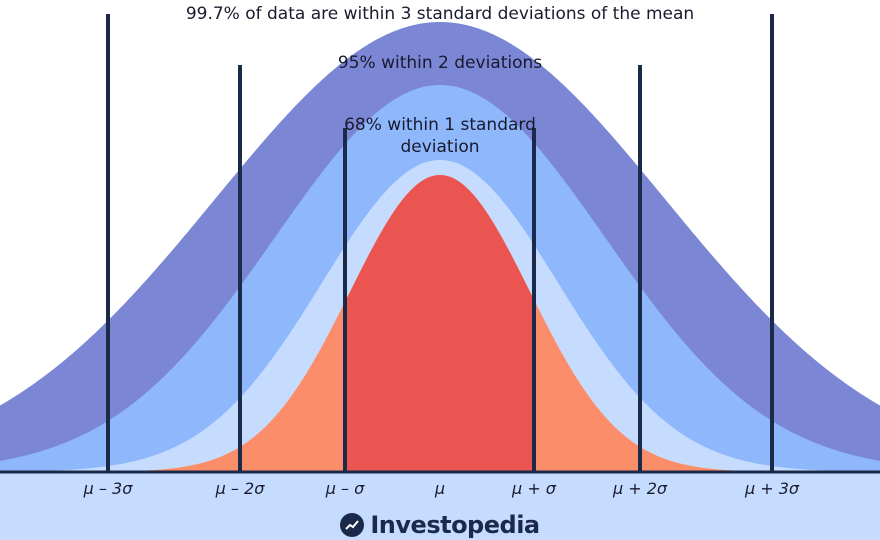 This screenshot has height=540, width=880. I want to click on investopedia-logo: Investopedia, so click(440, 525).